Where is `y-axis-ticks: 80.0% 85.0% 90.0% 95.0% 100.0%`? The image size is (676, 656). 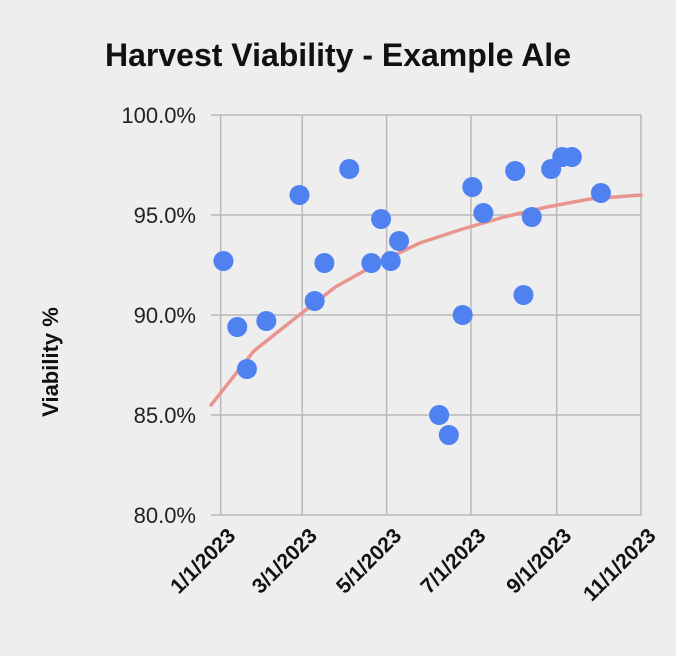 y-axis-ticks: 80.0% 85.0% 90.0% 95.0% 100.0% is located at coordinates (158, 315).